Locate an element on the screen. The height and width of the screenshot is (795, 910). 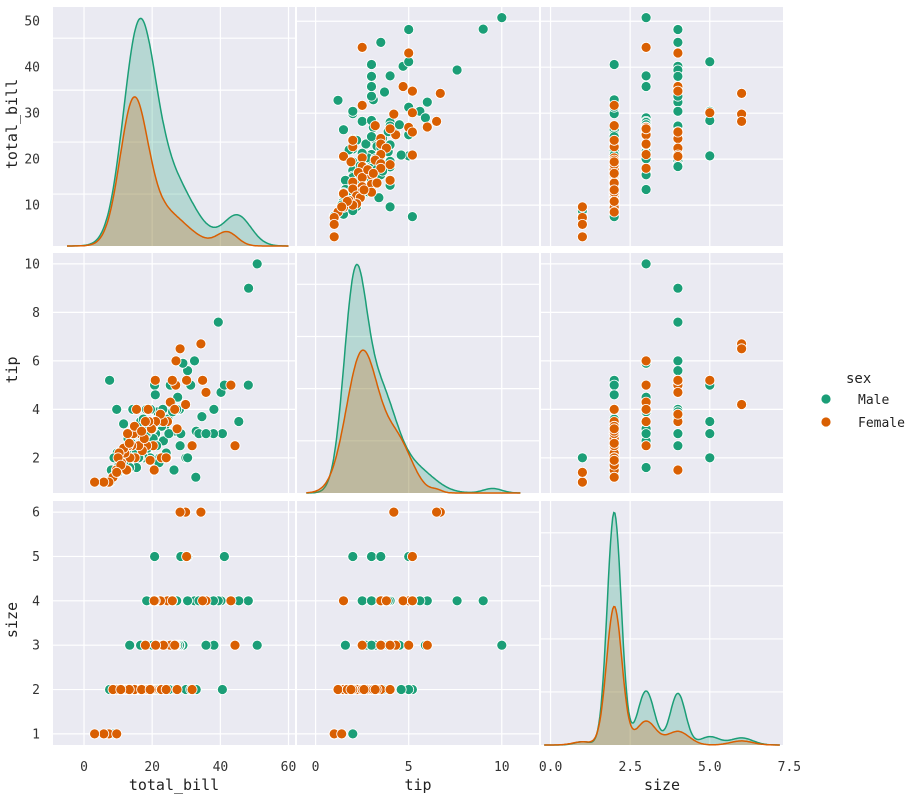
panel-tip-vs-total_bill is located at coordinates (174, 373).